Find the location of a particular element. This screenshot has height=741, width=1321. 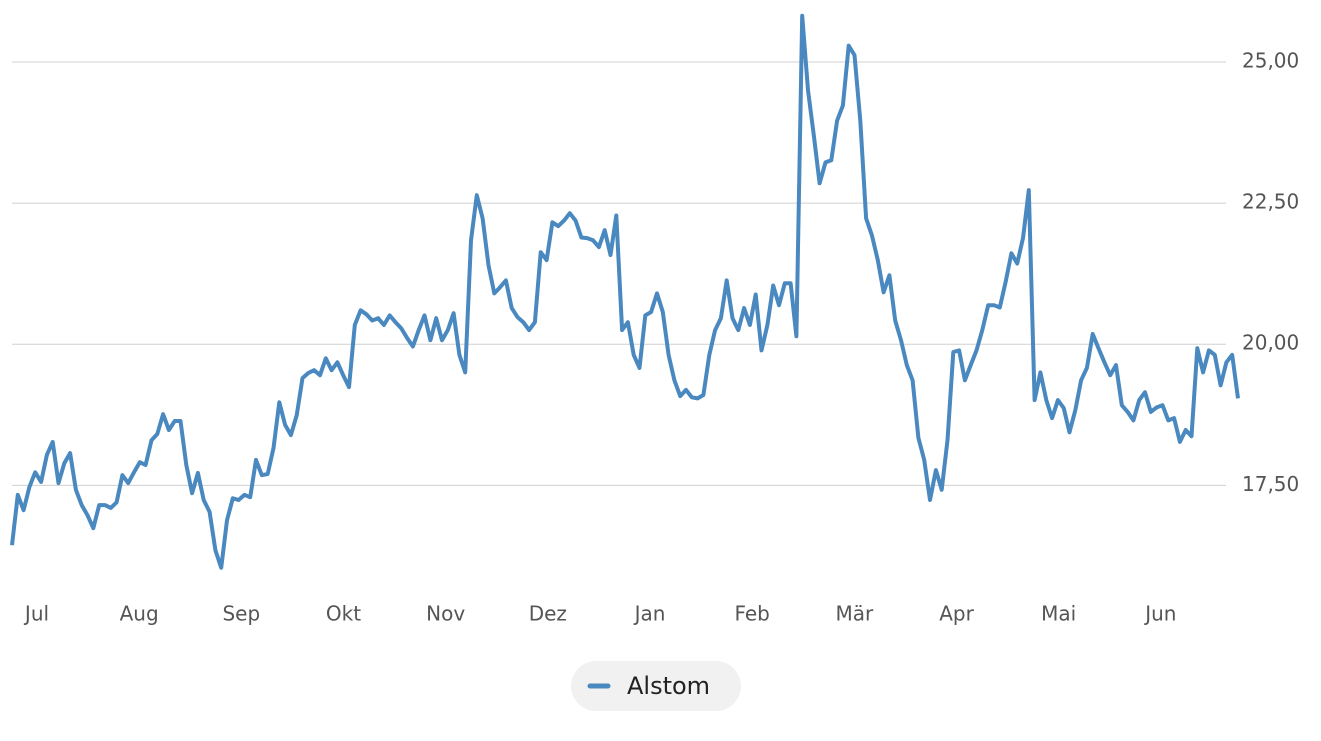

y-tick-label: 22,50 is located at coordinates (1270, 202).